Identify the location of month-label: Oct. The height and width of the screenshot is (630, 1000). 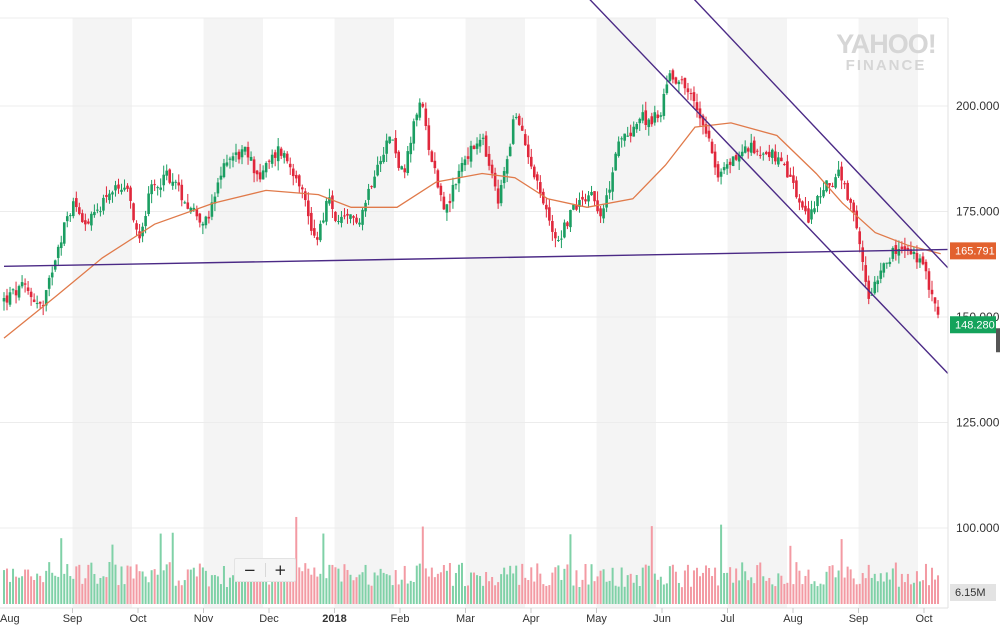
(137, 619).